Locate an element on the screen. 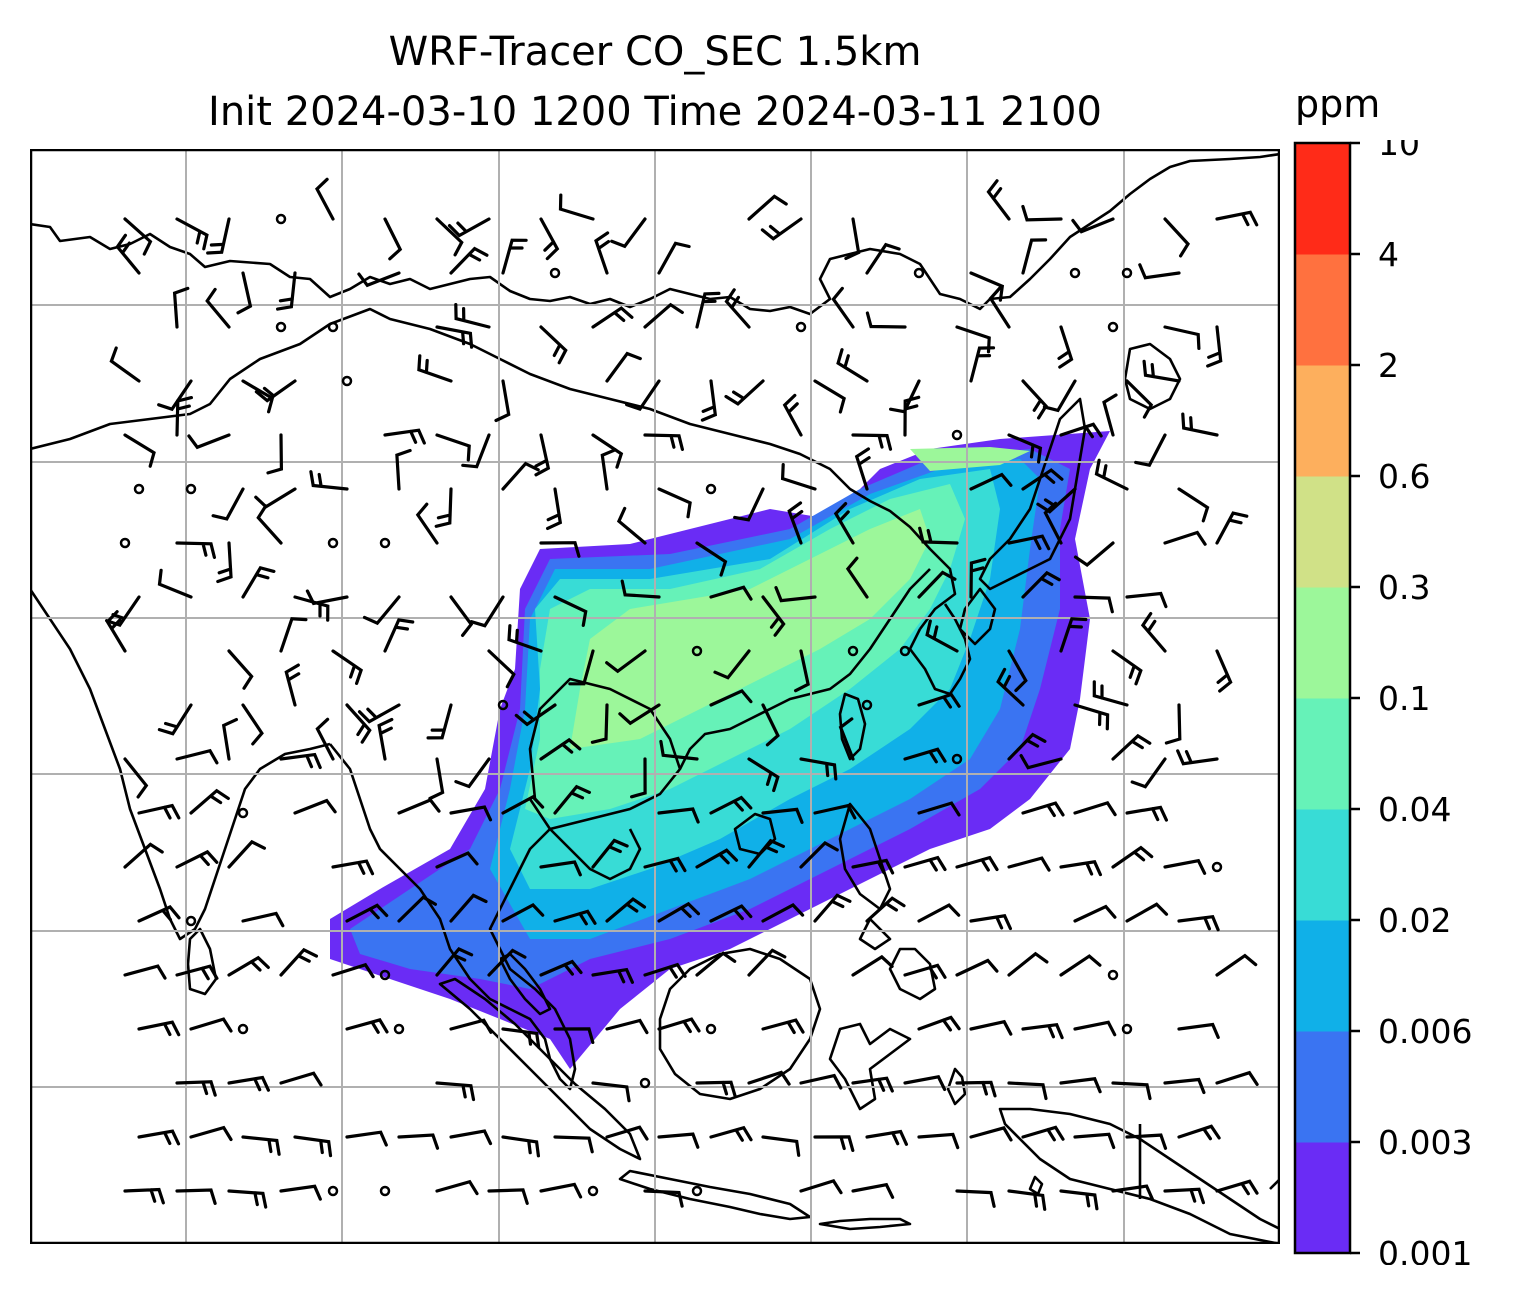 Image resolution: width=1528 pixels, height=1306 pixels. asia-mainland-coast is located at coordinates (655, 234).